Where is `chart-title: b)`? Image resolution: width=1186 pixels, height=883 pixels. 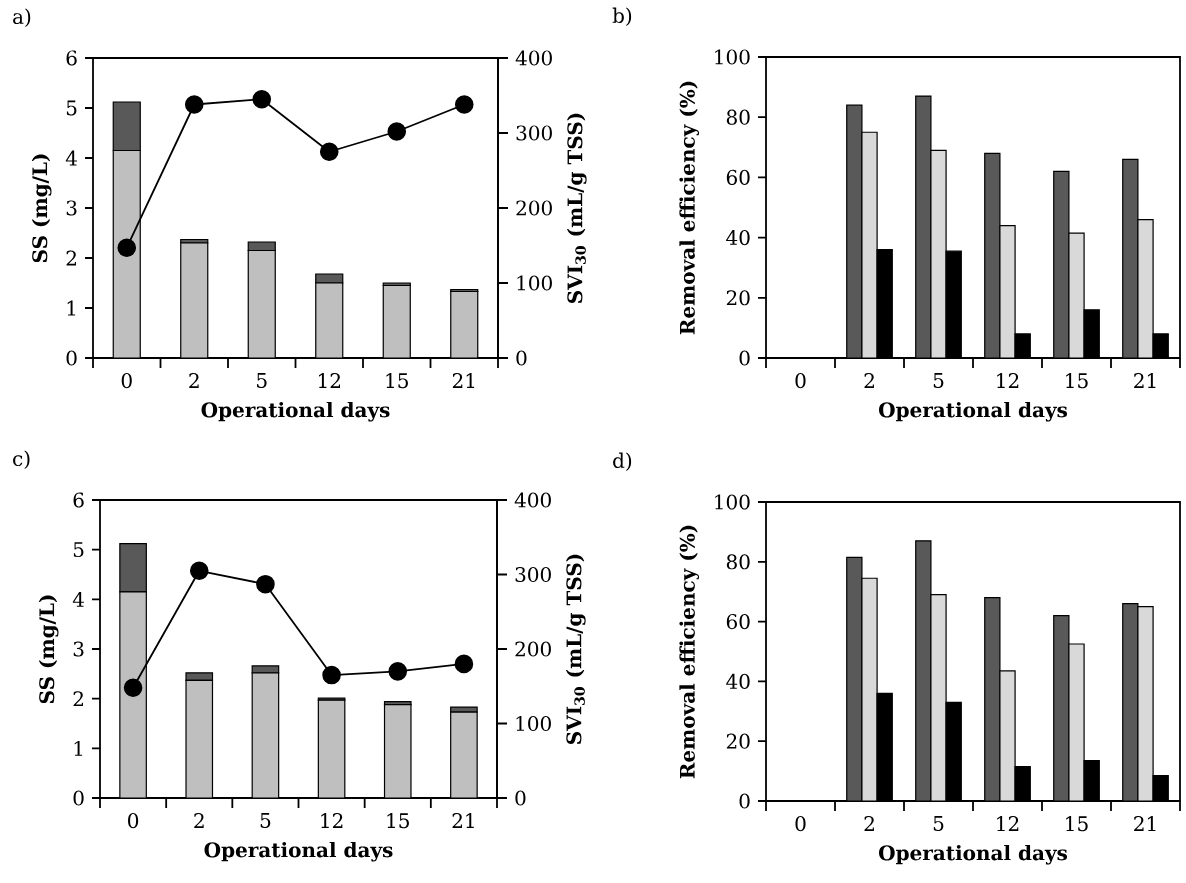 chart-title: b) is located at coordinates (622, 16).